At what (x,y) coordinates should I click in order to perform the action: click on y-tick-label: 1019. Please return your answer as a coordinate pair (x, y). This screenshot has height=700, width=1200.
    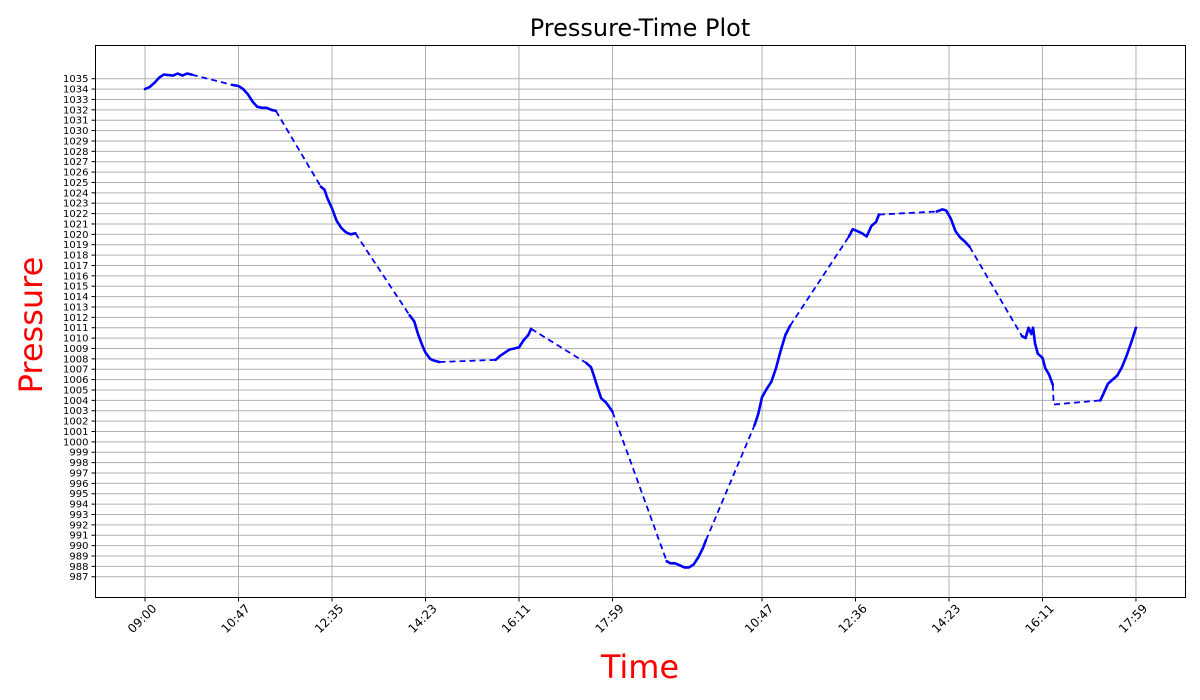
    Looking at the image, I should click on (75, 245).